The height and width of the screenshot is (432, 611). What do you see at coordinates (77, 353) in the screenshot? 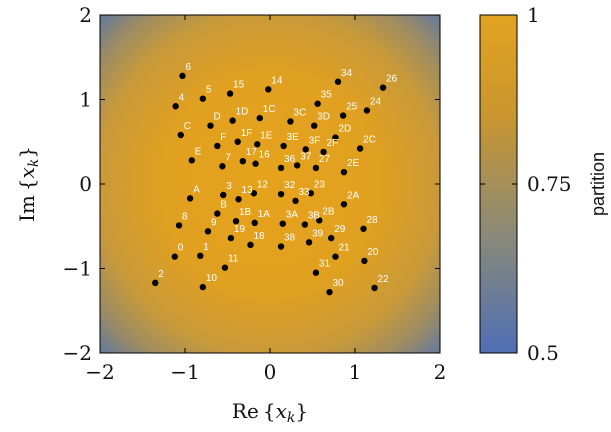
I see `y-tick-label: −2` at bounding box center [77, 353].